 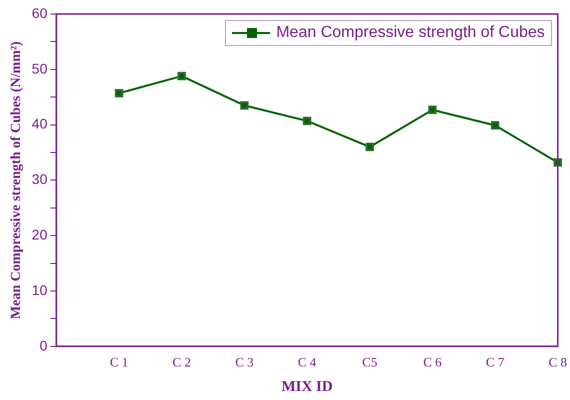 I want to click on y-tick-label: 30, so click(x=40, y=179).